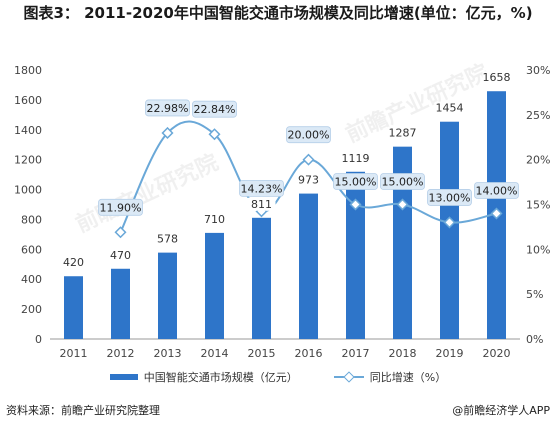 The width and height of the screenshot is (556, 429). What do you see at coordinates (28, 70) in the screenshot?
I see `y-left-tick-label: 1800` at bounding box center [28, 70].